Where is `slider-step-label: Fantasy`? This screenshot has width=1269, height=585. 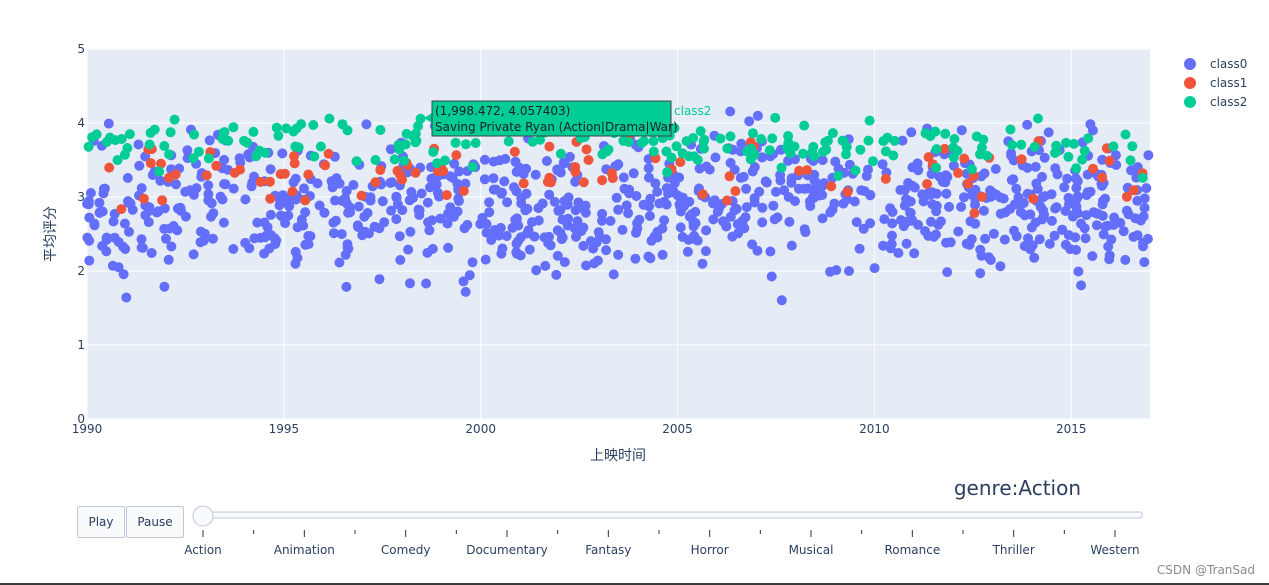 slider-step-label: Fantasy is located at coordinates (608, 550).